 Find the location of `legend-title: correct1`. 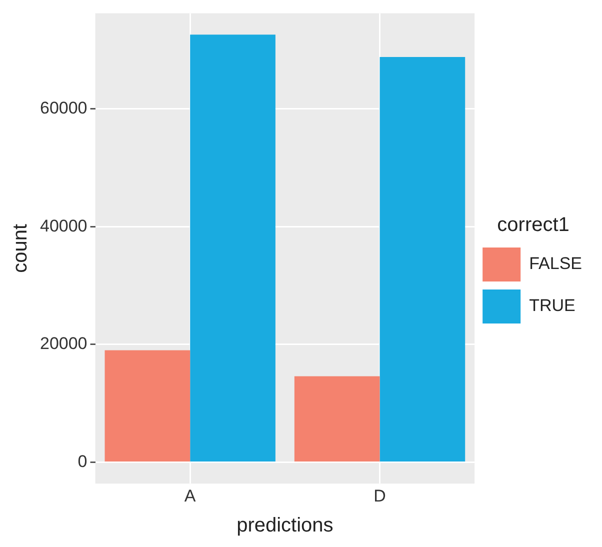

legend-title: correct1 is located at coordinates (533, 225).